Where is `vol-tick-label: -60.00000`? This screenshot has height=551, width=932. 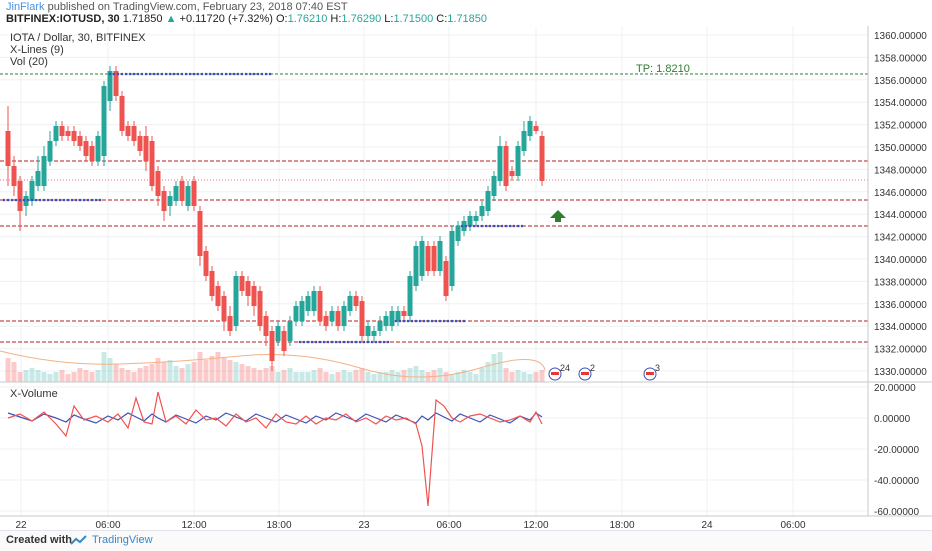 vol-tick-label: -60.00000 is located at coordinates (896, 512).